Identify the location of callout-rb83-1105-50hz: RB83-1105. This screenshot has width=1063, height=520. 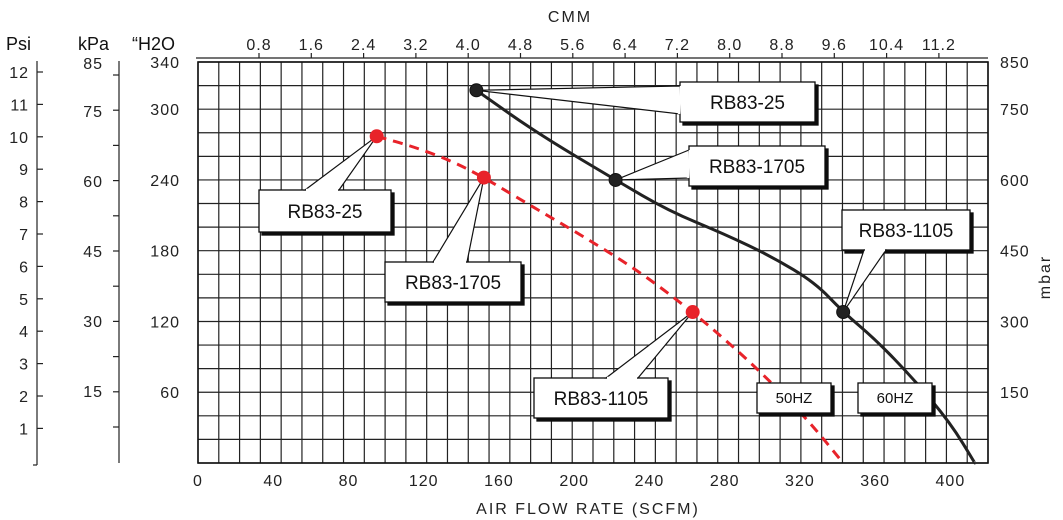
(616, 362).